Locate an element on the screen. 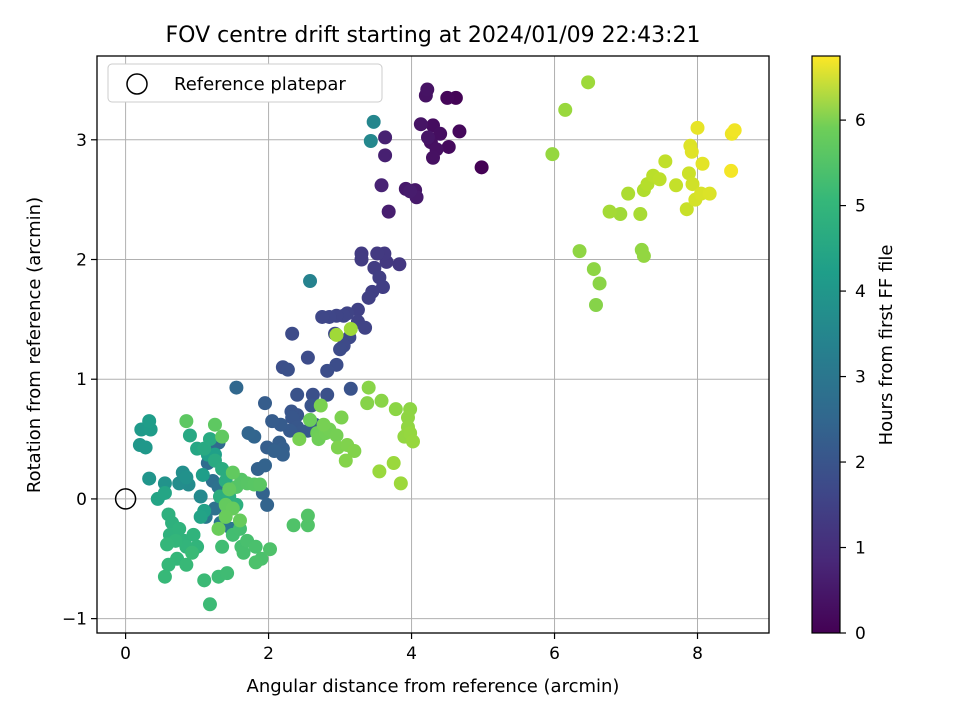 The height and width of the screenshot is (724, 960). y-tick-label: 3 is located at coordinates (81, 141).